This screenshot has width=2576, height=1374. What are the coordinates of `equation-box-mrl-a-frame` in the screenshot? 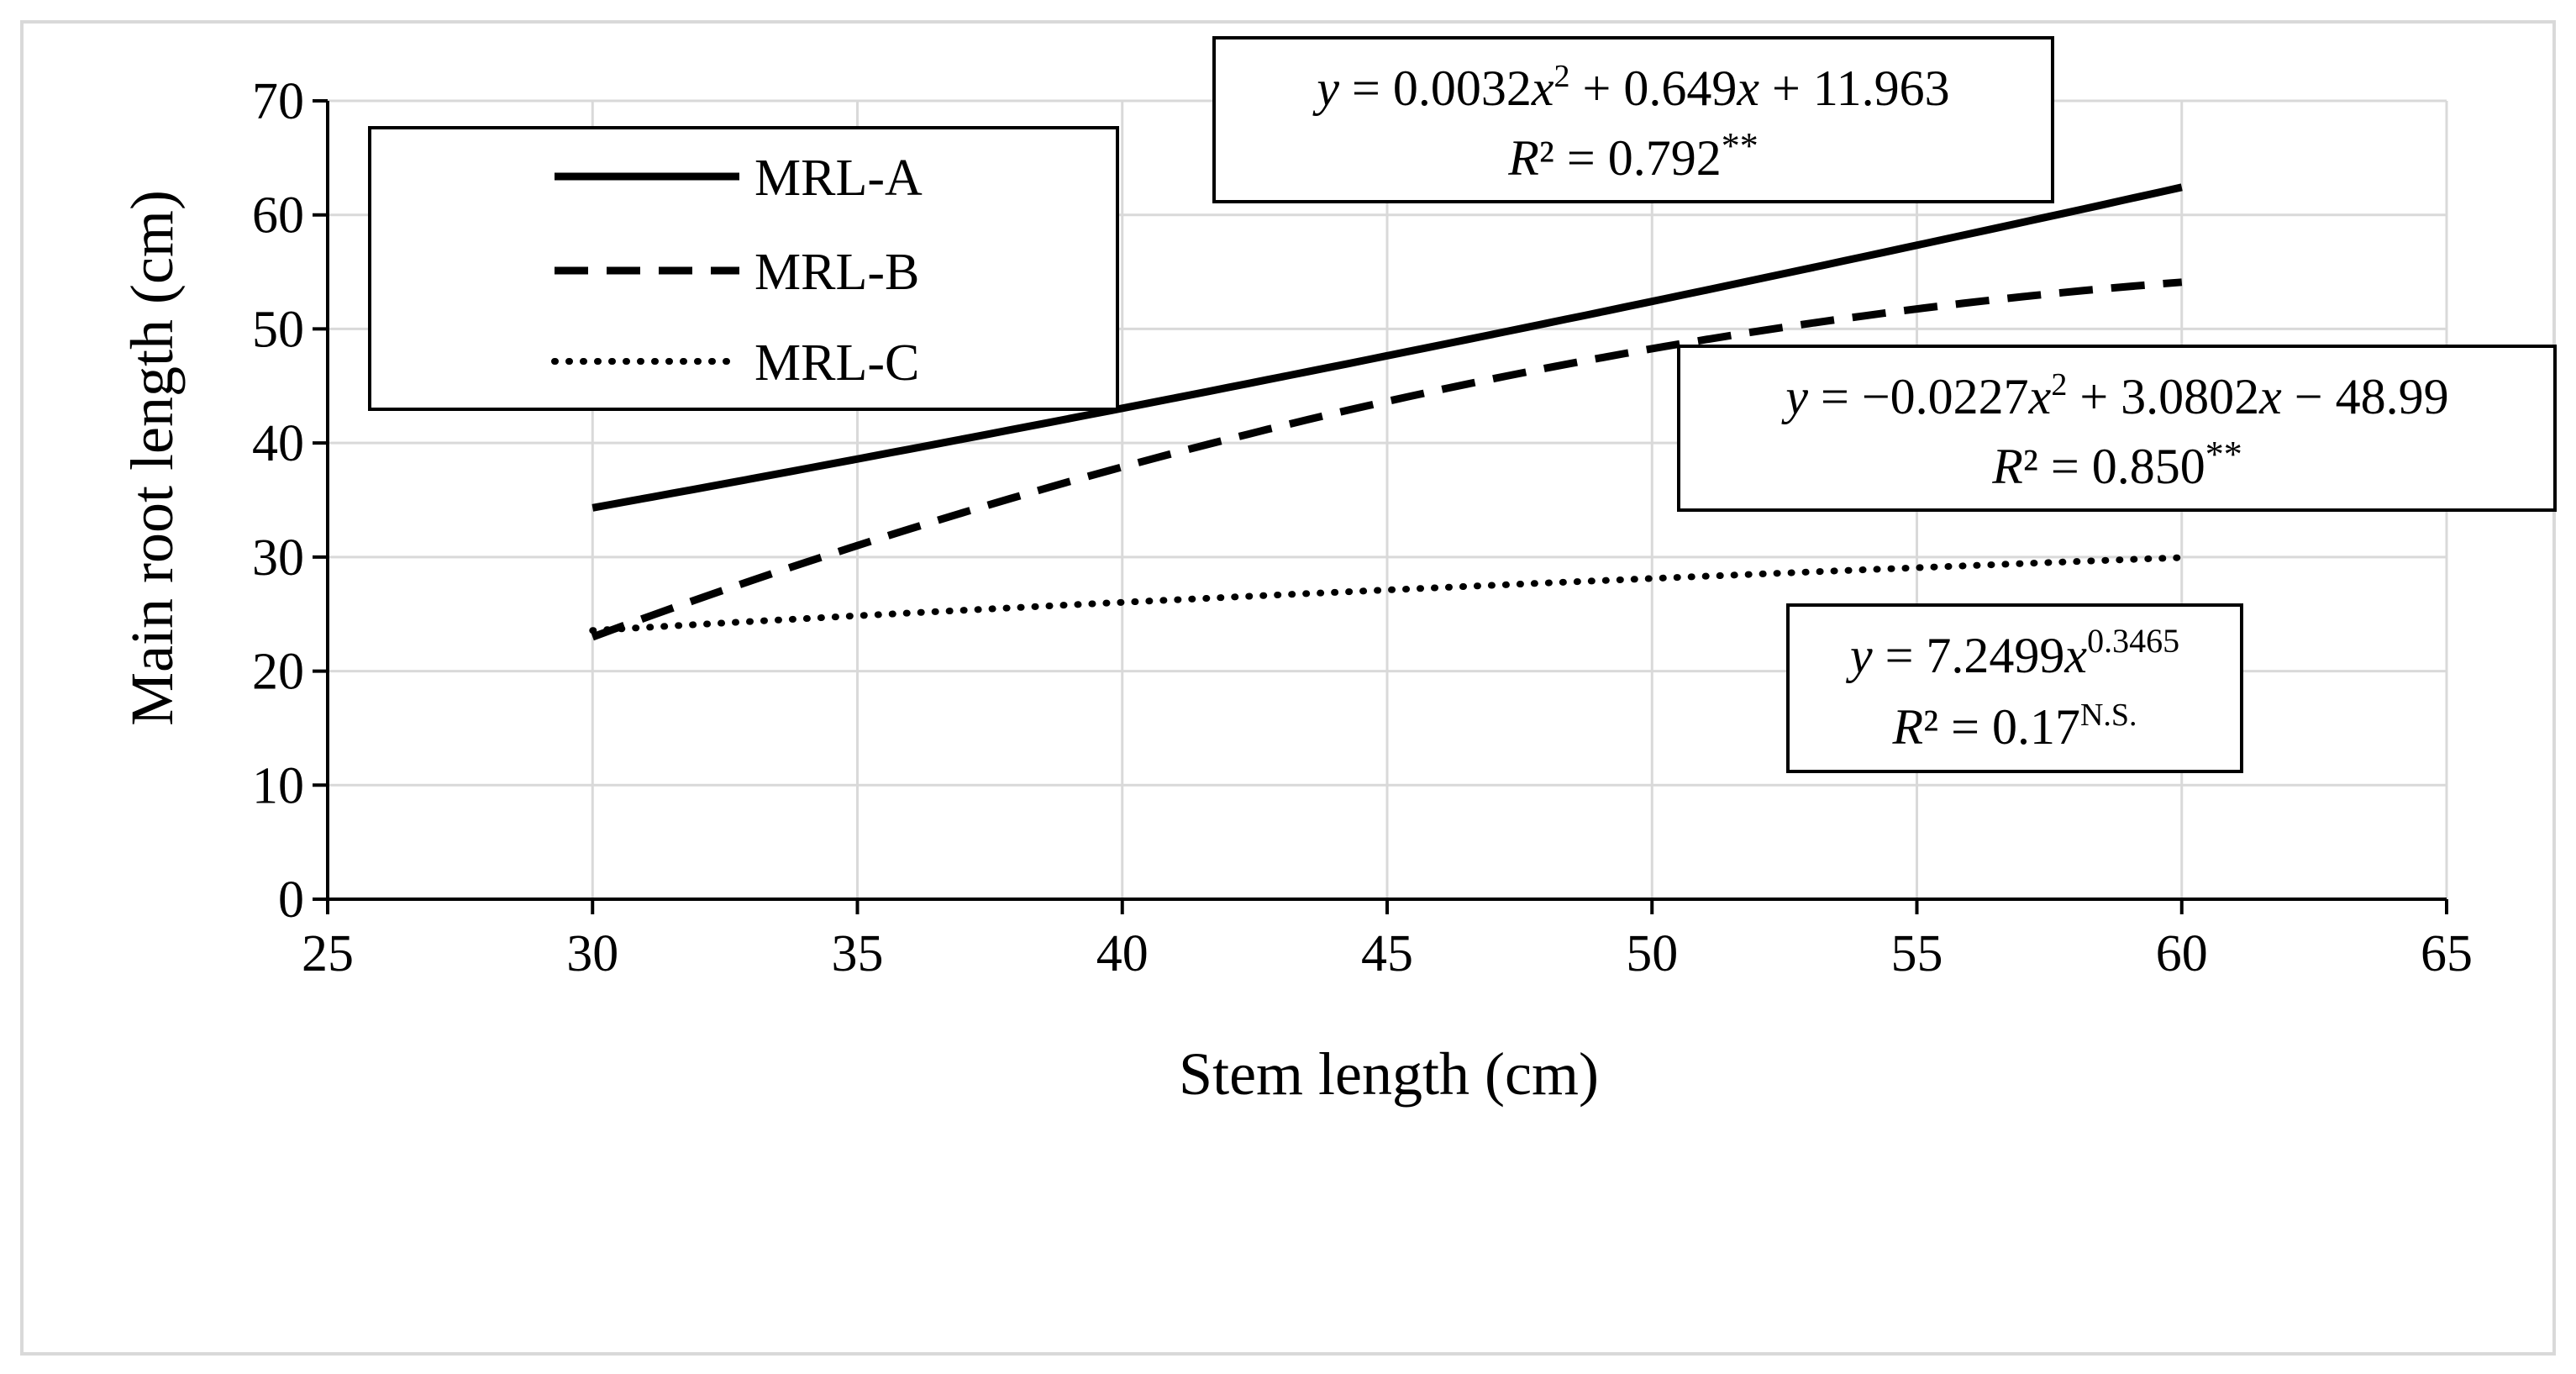 It's located at (1633, 120).